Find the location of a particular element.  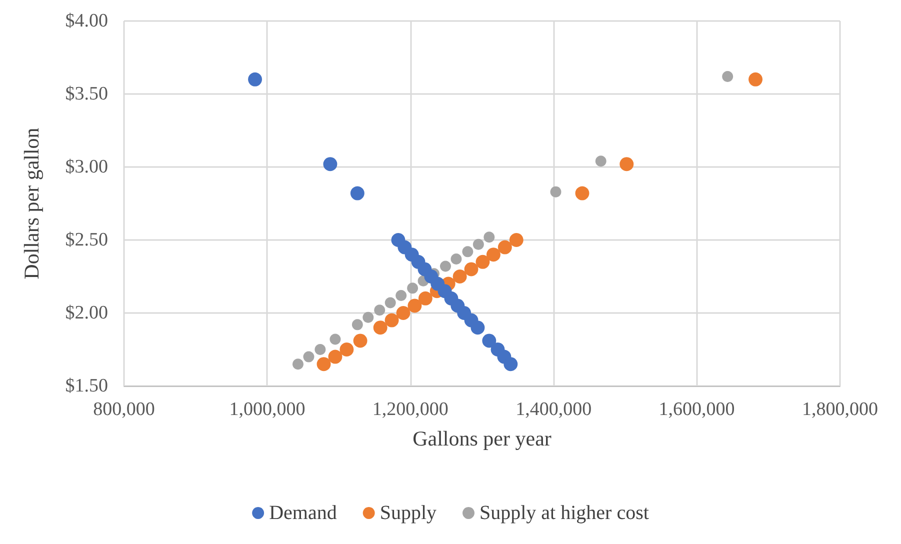

legend-label: Demand is located at coordinates (303, 513).